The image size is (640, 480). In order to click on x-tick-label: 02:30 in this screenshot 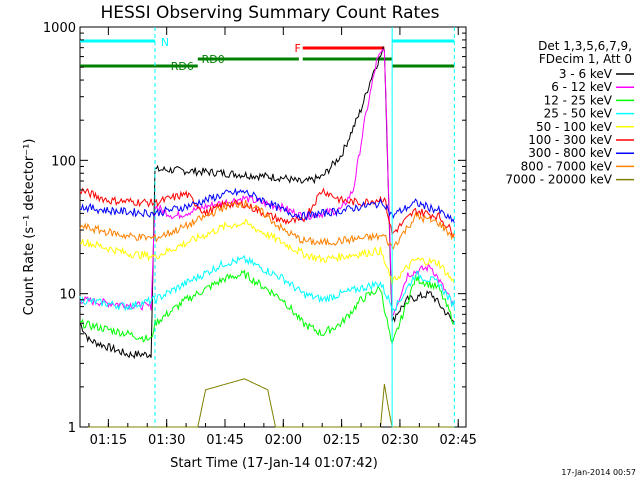, I will do `click(399, 440)`.